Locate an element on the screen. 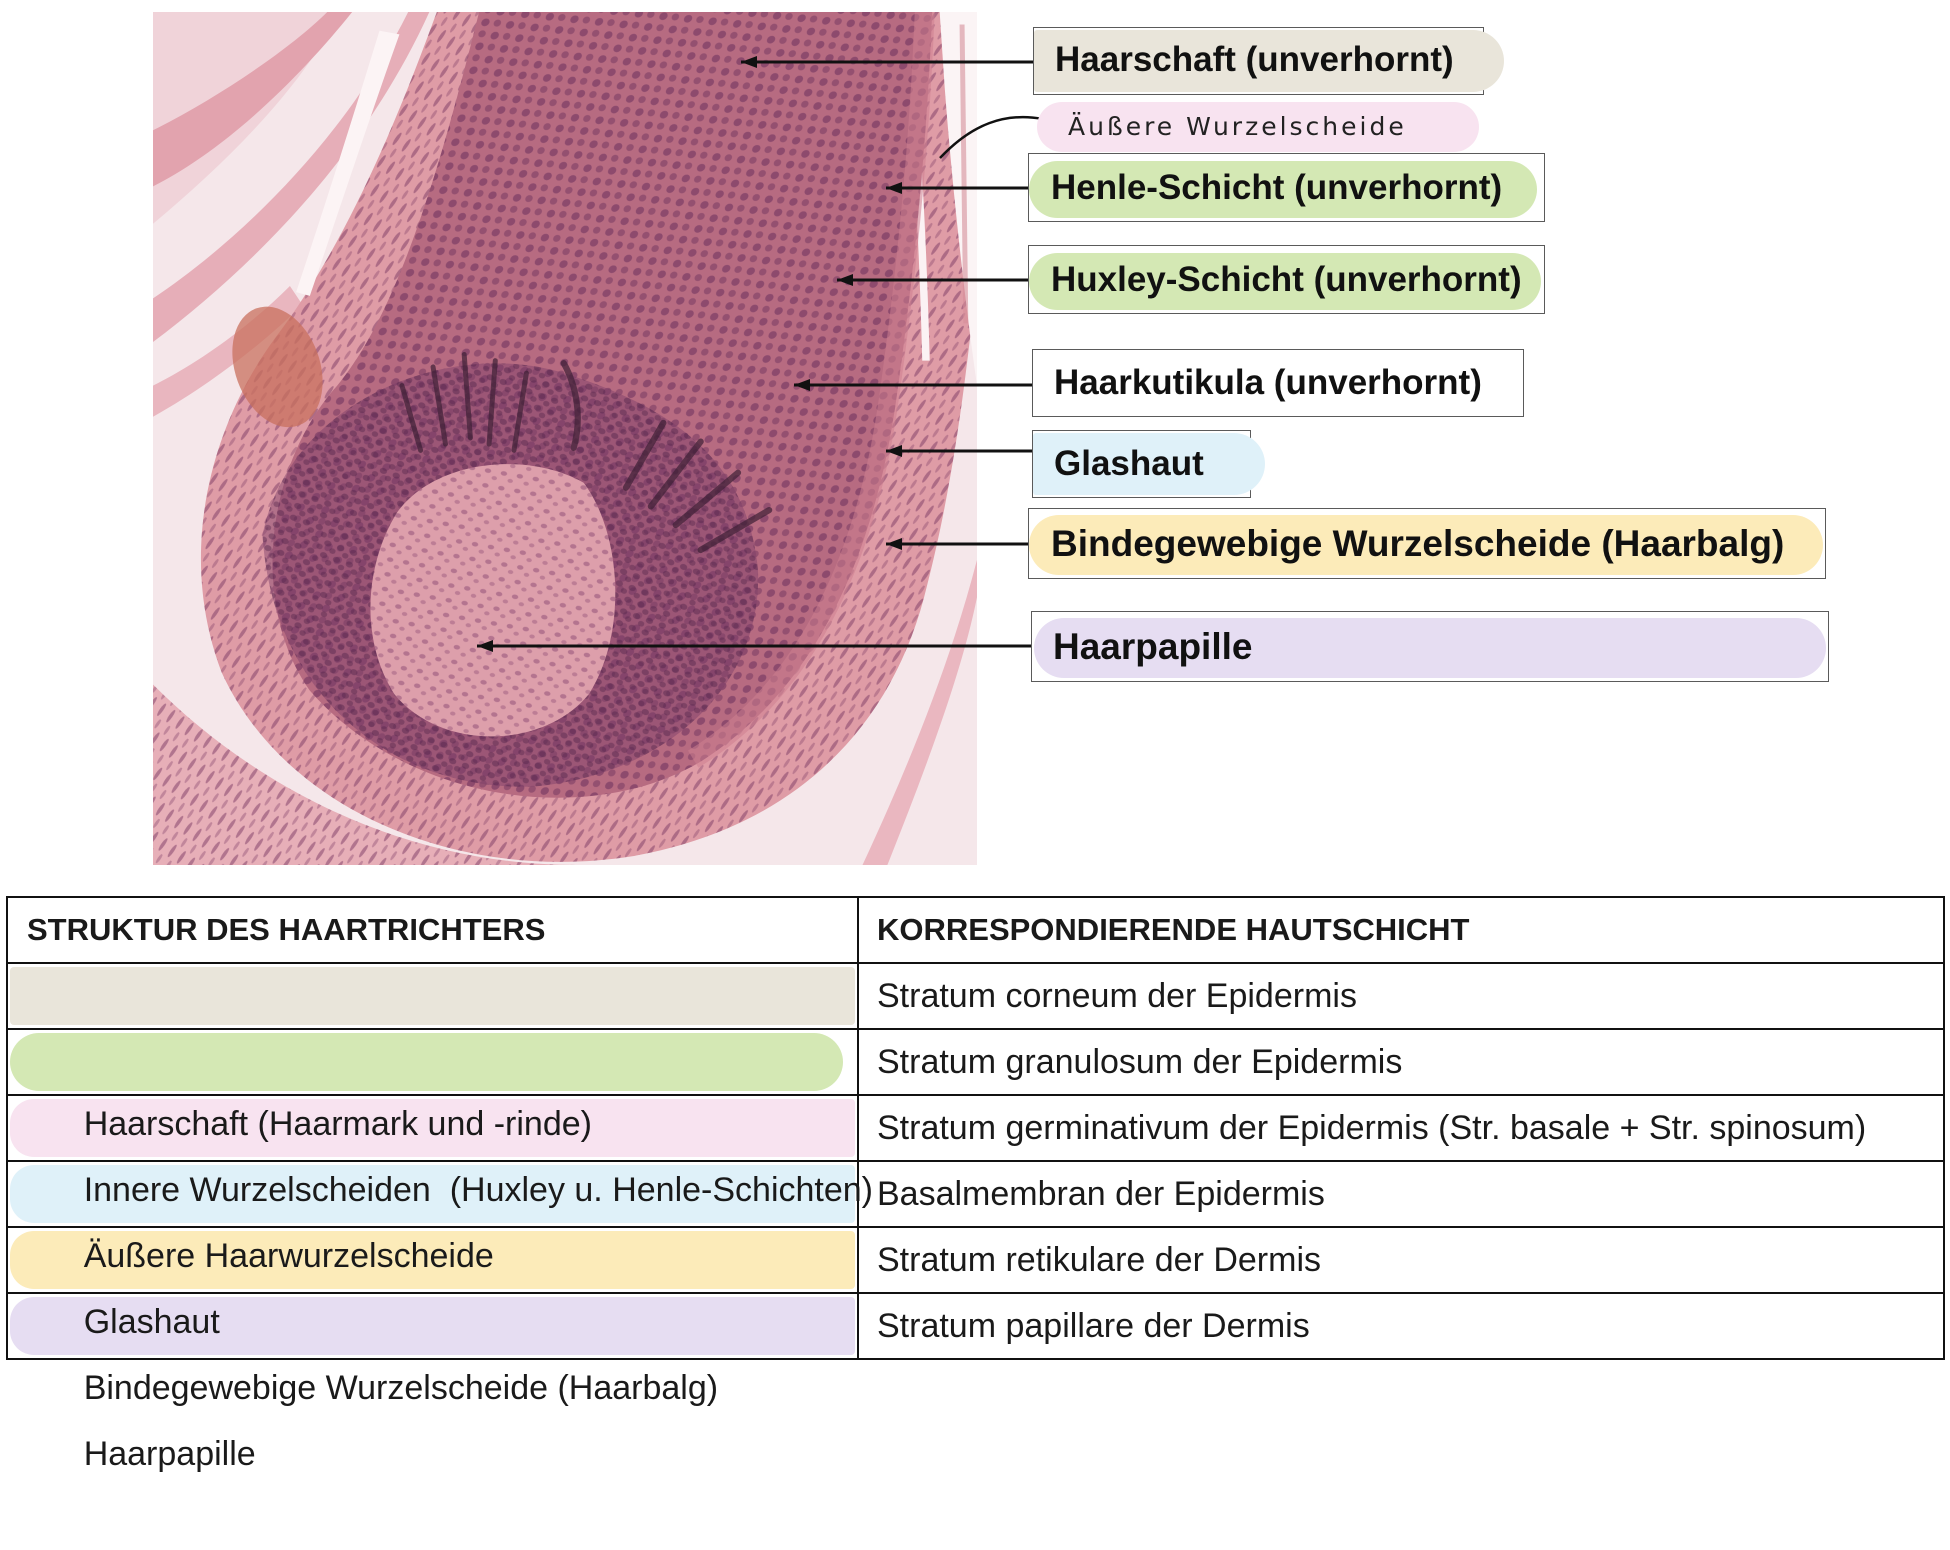  struktur-cell: Haarschaft (Haarmark und -rinde) is located at coordinates (433, 1053).